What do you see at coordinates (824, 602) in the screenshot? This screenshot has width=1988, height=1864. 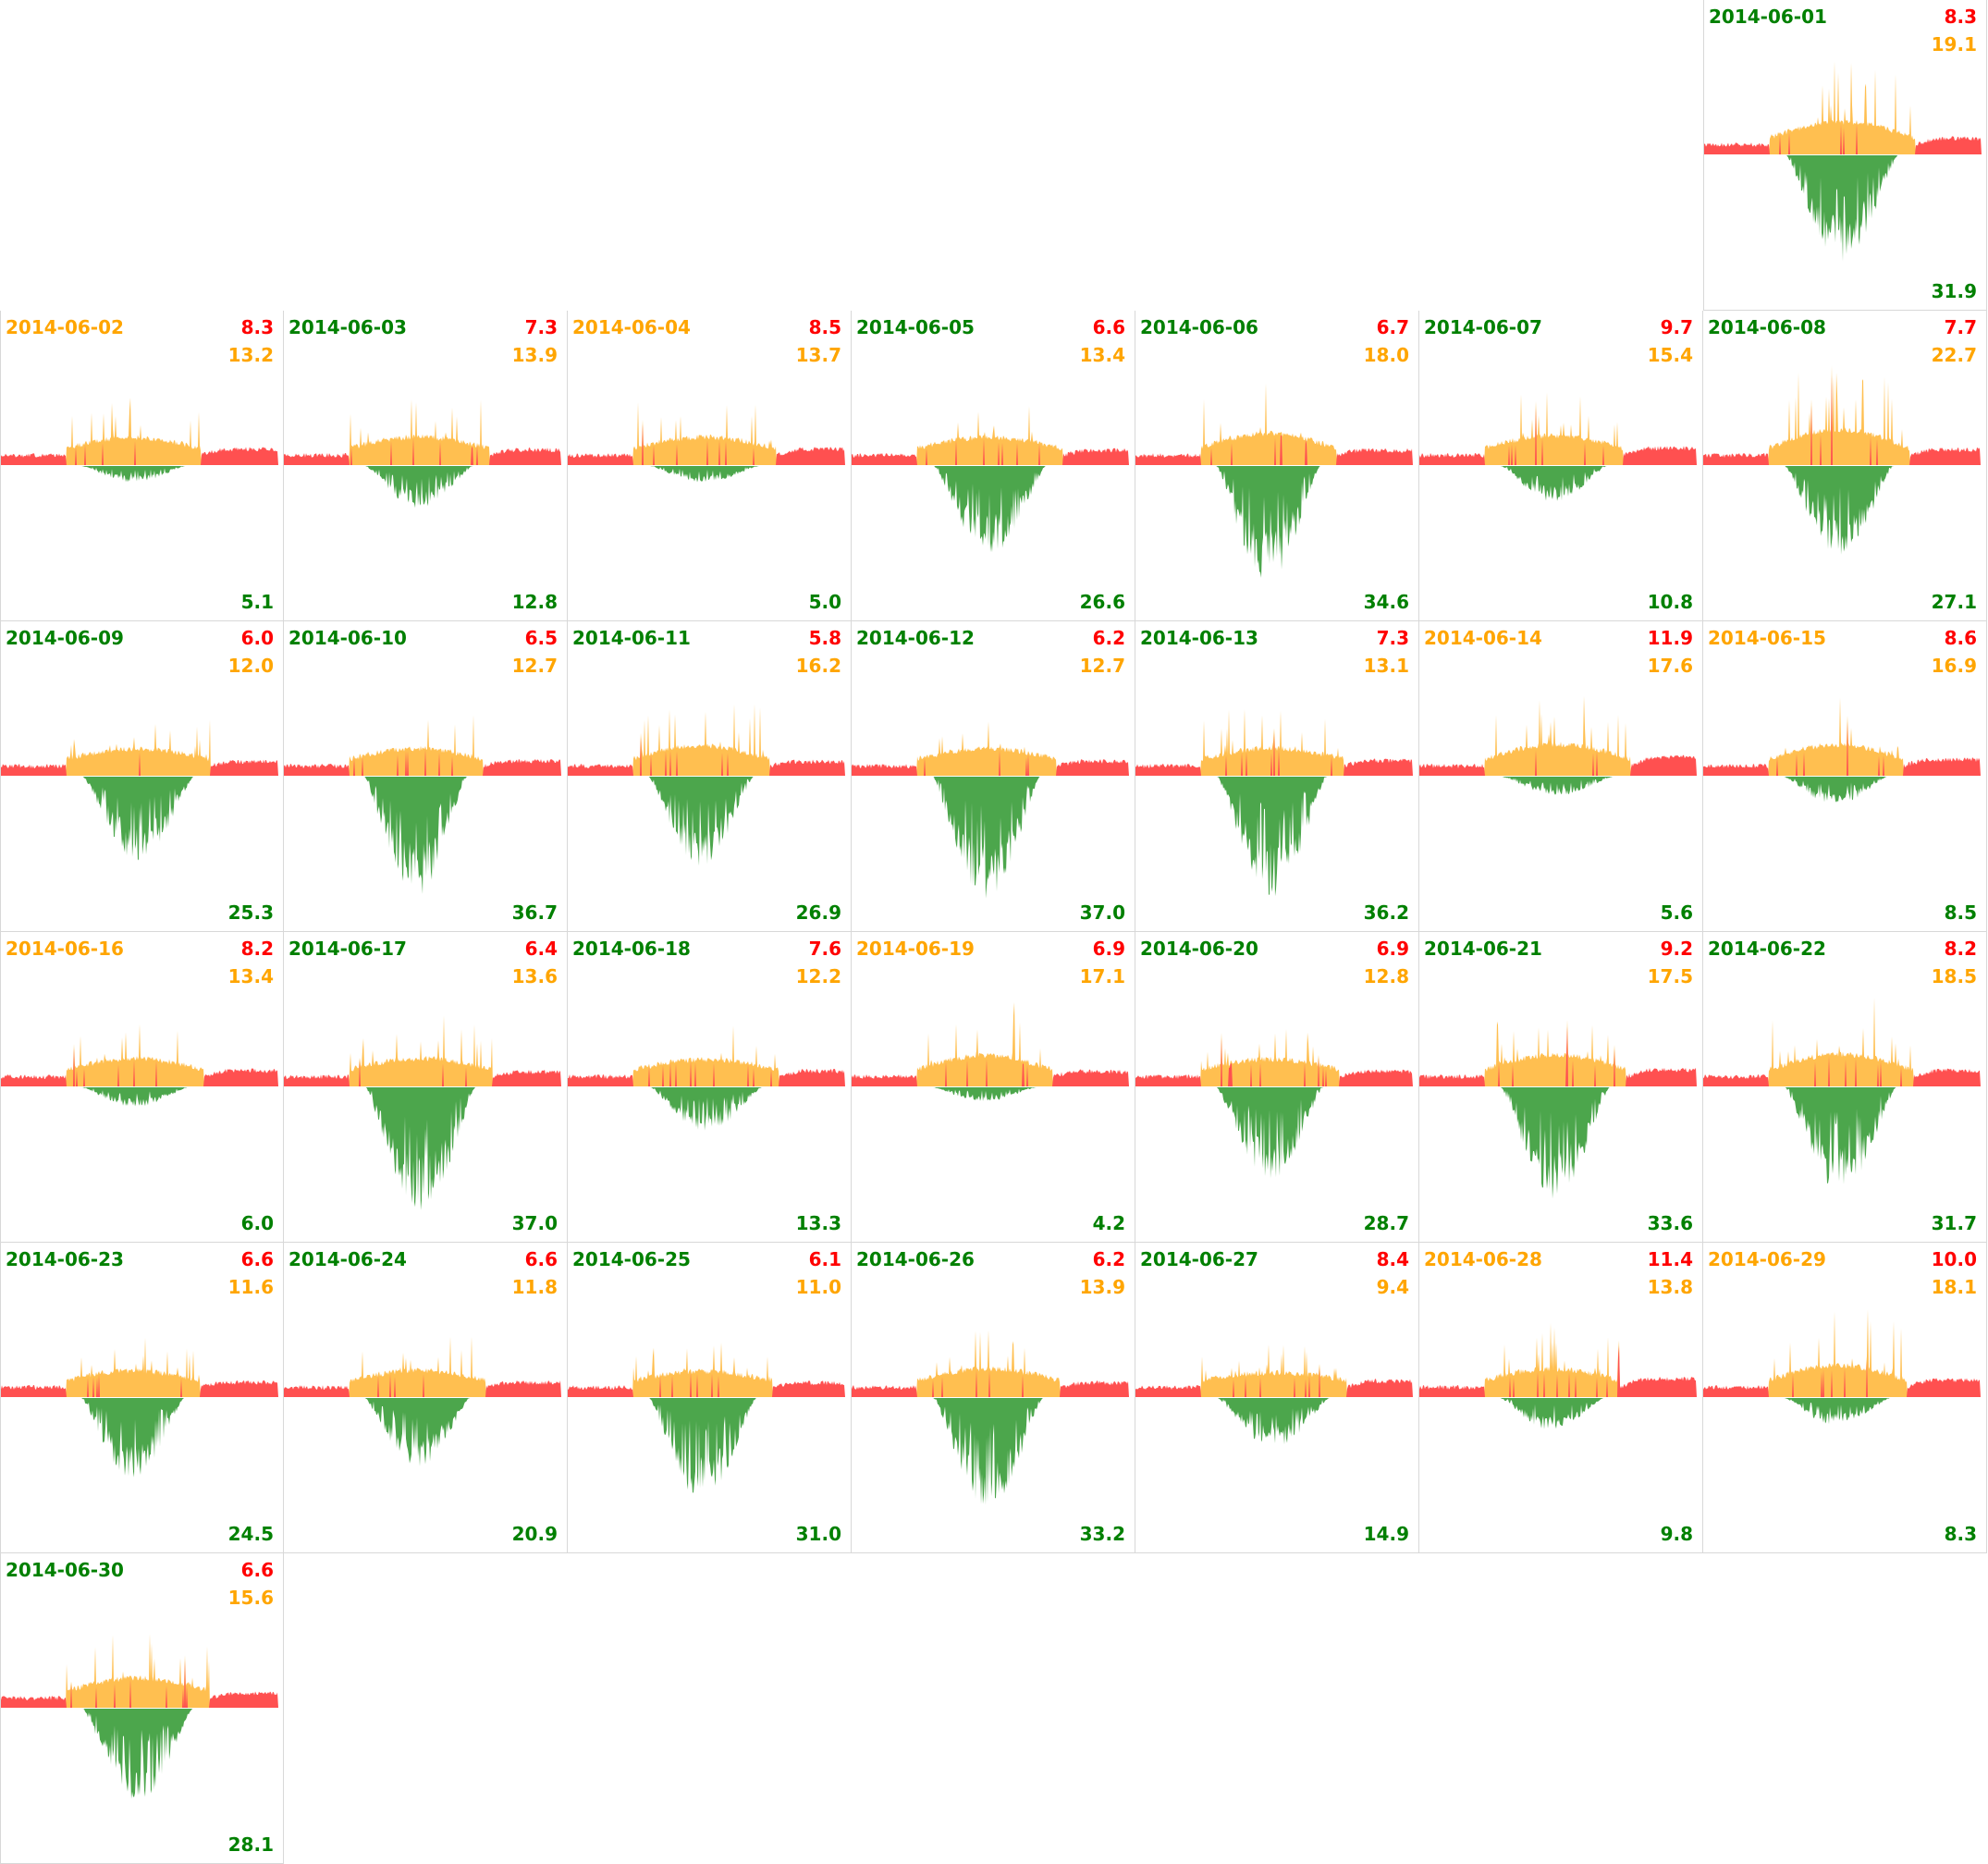 I see `export-value: 5.0` at bounding box center [824, 602].